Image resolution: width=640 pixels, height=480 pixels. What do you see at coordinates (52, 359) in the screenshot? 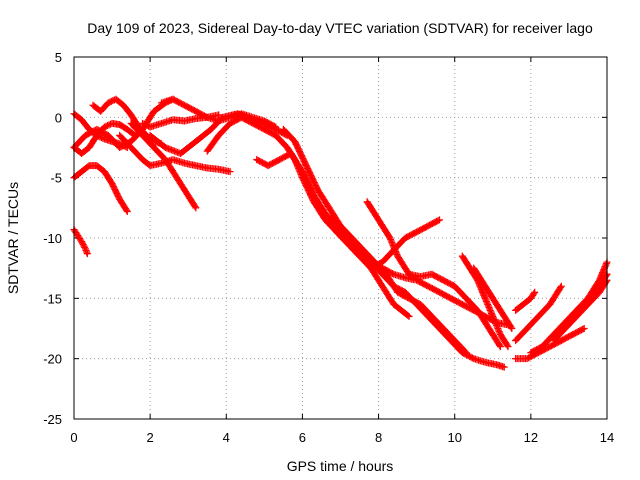
I see `y-tick-label: -20` at bounding box center [52, 359].